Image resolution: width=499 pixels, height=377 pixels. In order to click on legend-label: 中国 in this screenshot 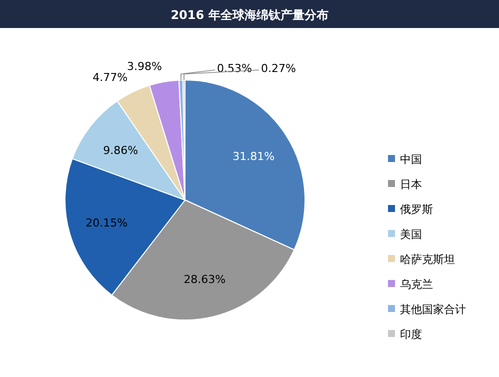, I will do `click(411, 159)`.